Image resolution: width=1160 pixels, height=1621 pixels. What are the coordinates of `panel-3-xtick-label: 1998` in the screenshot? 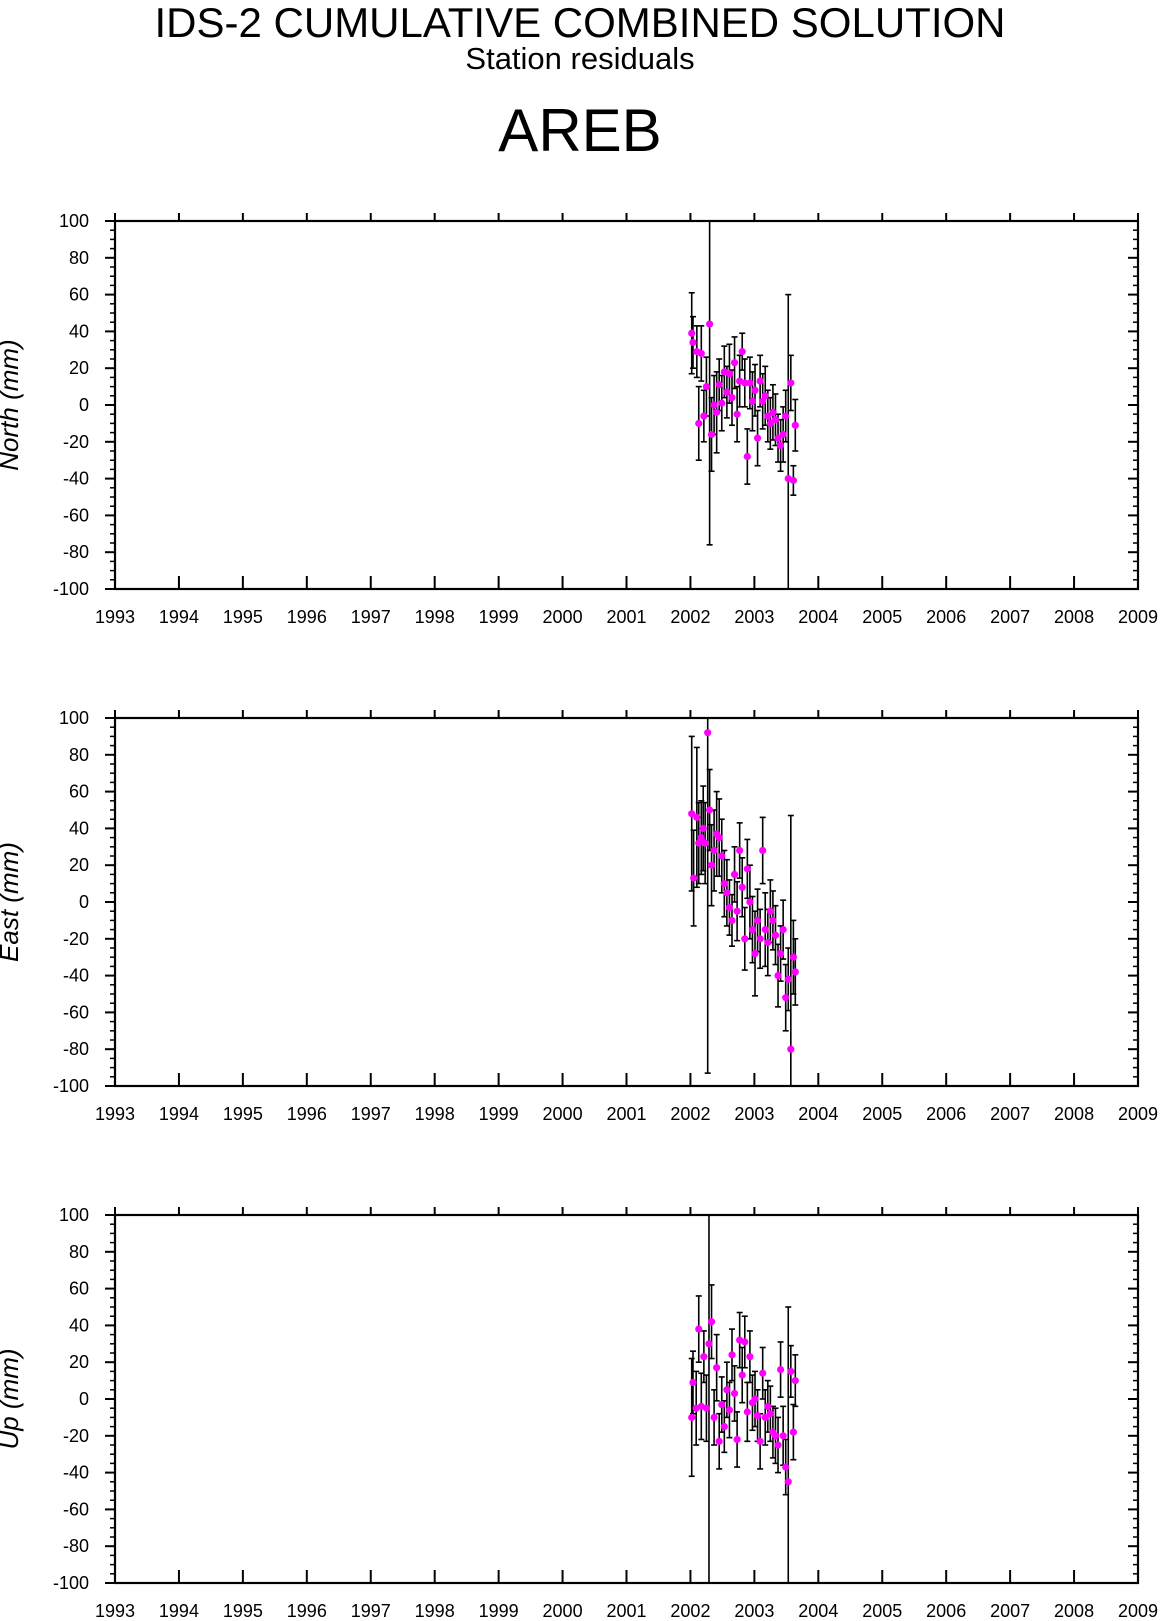 It's located at (435, 1611).